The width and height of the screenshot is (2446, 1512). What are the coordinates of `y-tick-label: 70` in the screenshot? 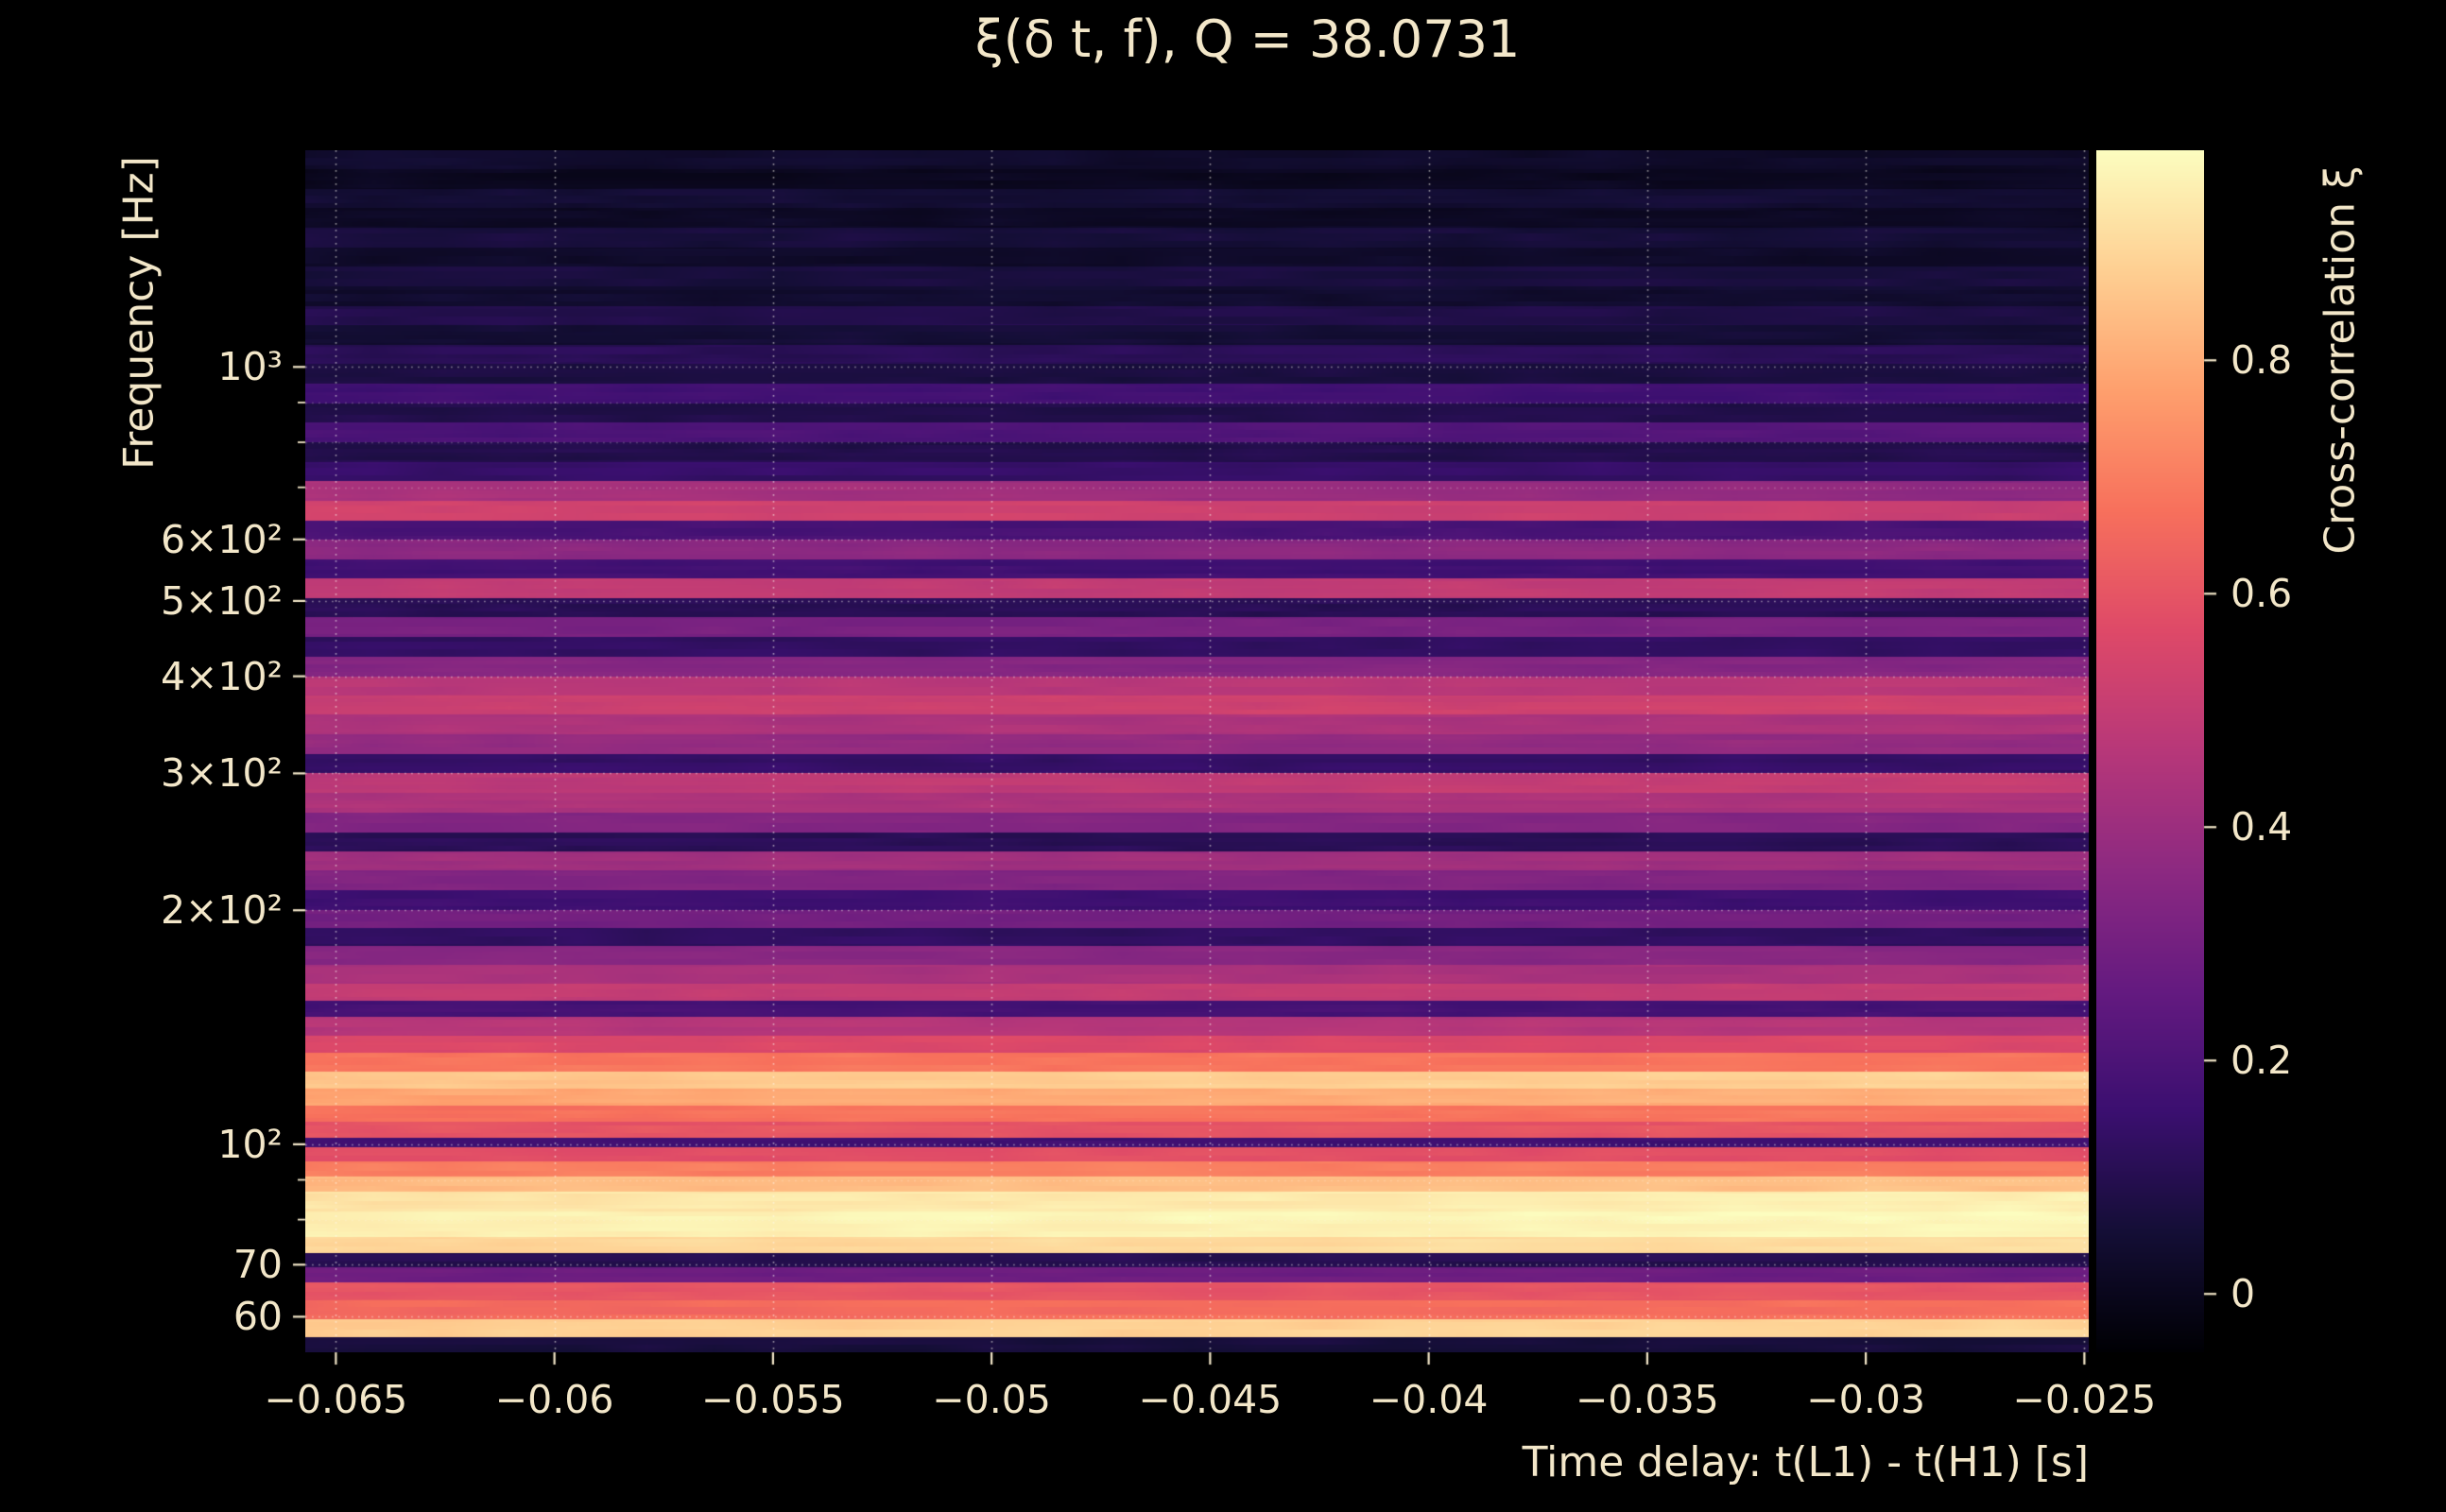 It's located at (258, 1265).